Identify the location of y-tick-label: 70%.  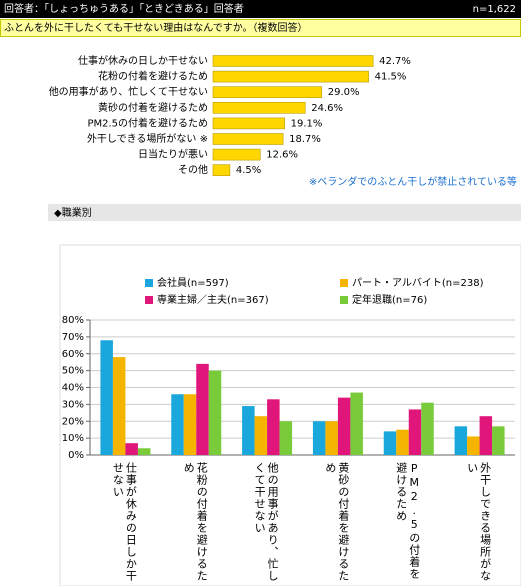
(73, 337).